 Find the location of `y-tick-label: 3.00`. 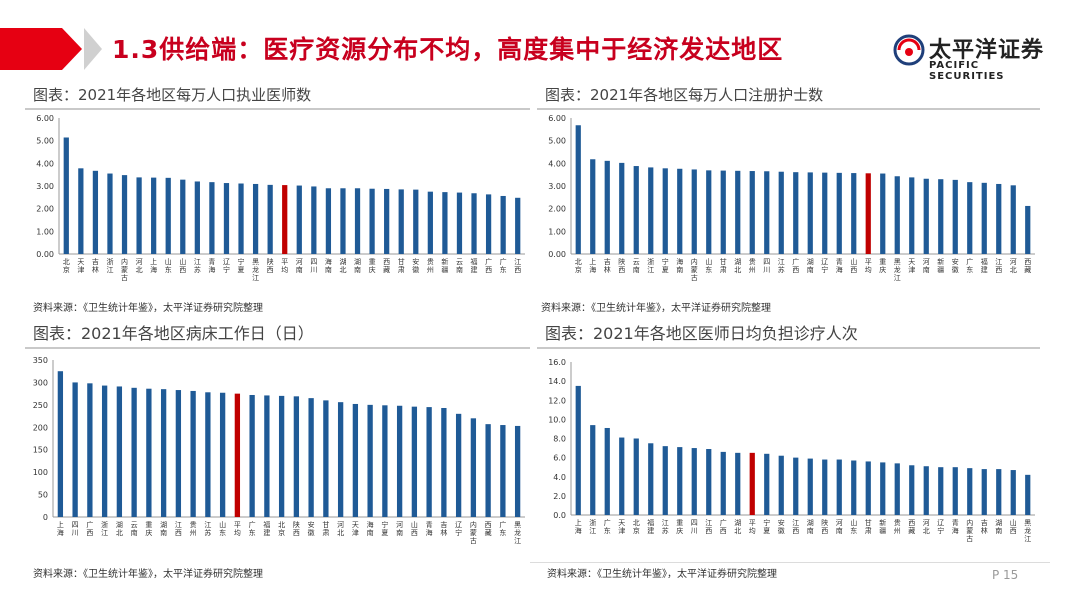

y-tick-label: 3.00 is located at coordinates (557, 186).